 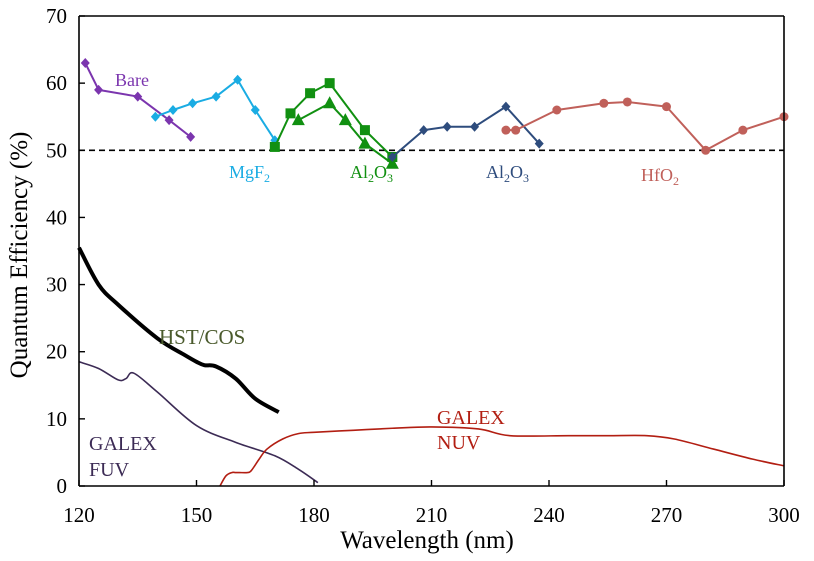 I want to click on y-tick-label: 0, so click(x=62, y=486).